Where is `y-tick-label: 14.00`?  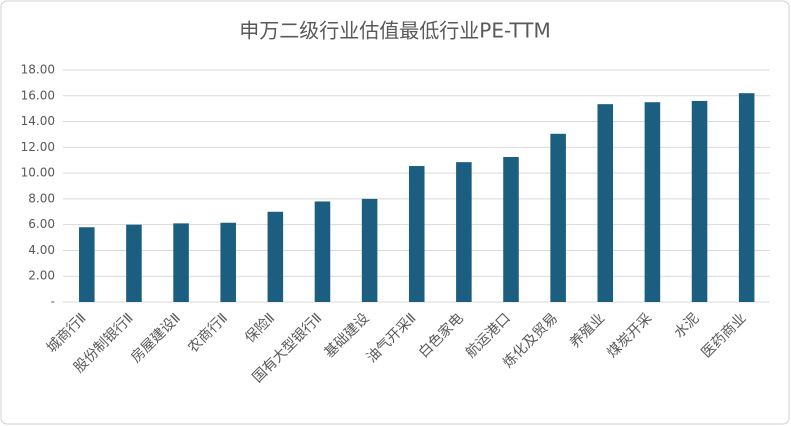
y-tick-label: 14.00 is located at coordinates (38, 121).